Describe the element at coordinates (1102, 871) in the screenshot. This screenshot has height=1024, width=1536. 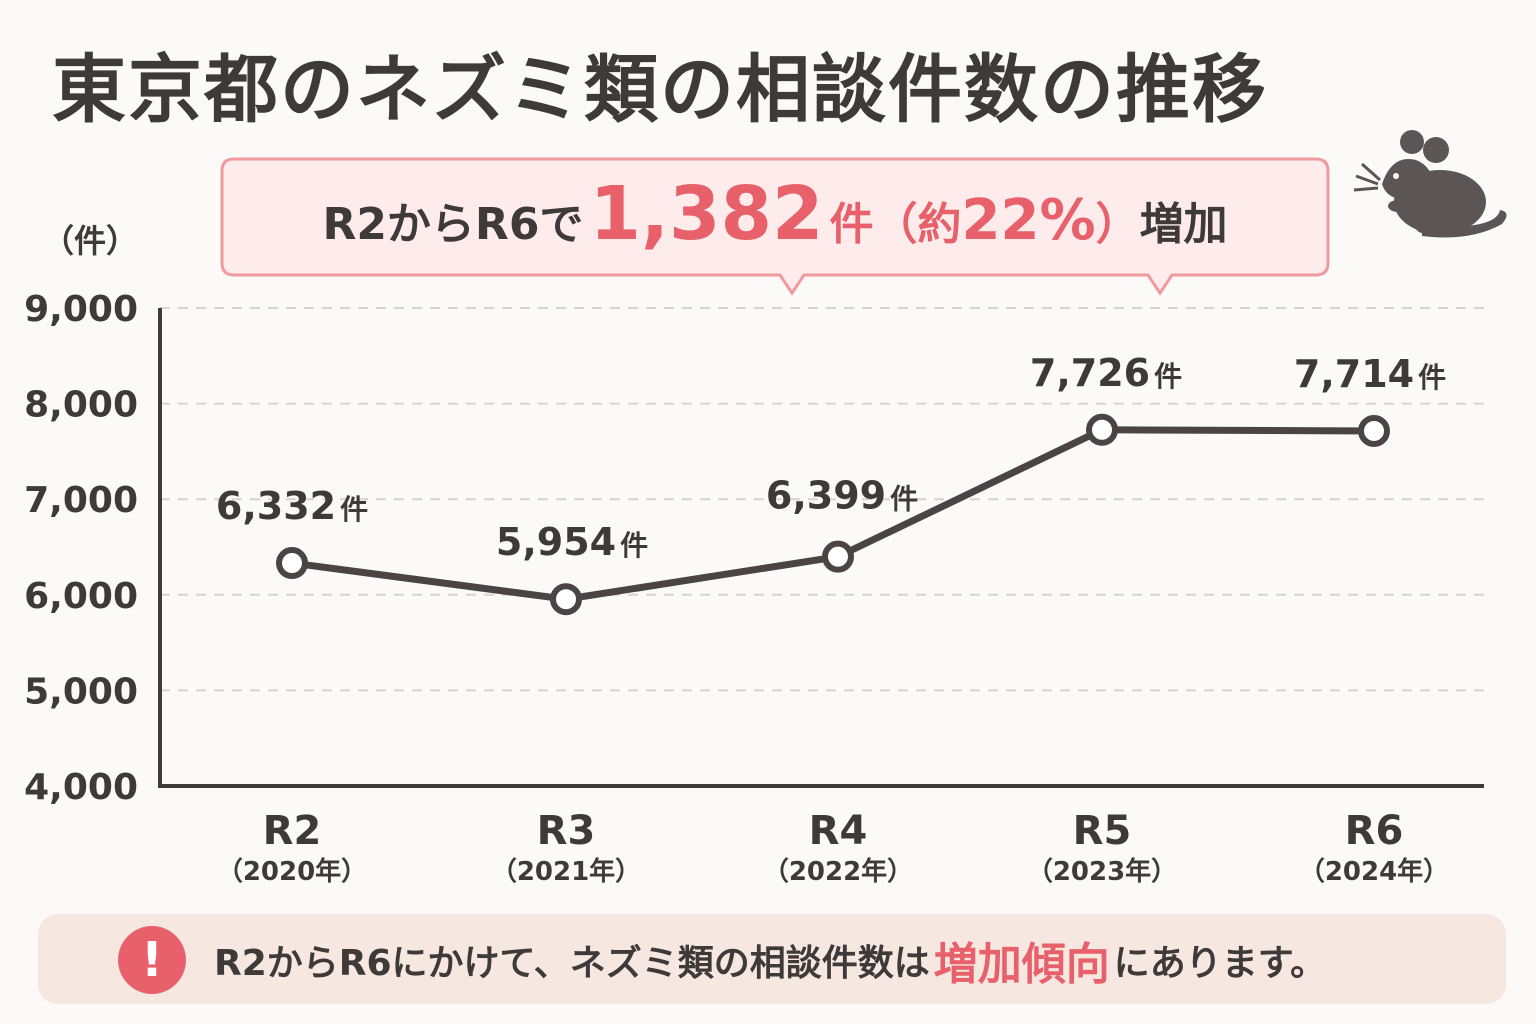
I see `x-tick-sublabel-R5: （2023年）` at that location.